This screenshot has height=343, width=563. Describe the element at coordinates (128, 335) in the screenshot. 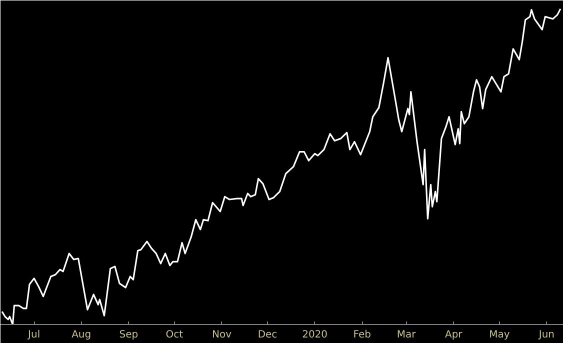

I see `x-tick-label: Sep` at that location.